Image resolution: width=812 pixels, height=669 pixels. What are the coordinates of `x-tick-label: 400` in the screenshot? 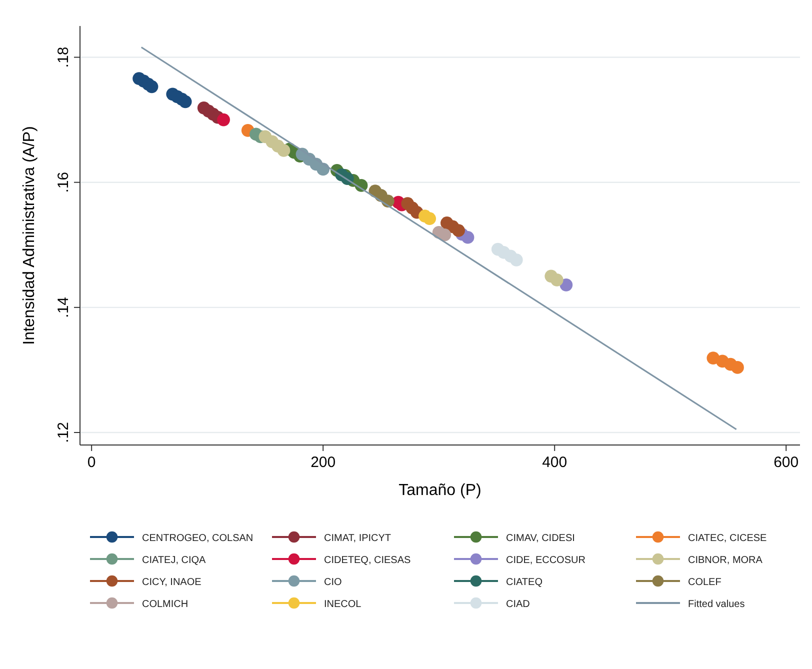 It's located at (555, 462).